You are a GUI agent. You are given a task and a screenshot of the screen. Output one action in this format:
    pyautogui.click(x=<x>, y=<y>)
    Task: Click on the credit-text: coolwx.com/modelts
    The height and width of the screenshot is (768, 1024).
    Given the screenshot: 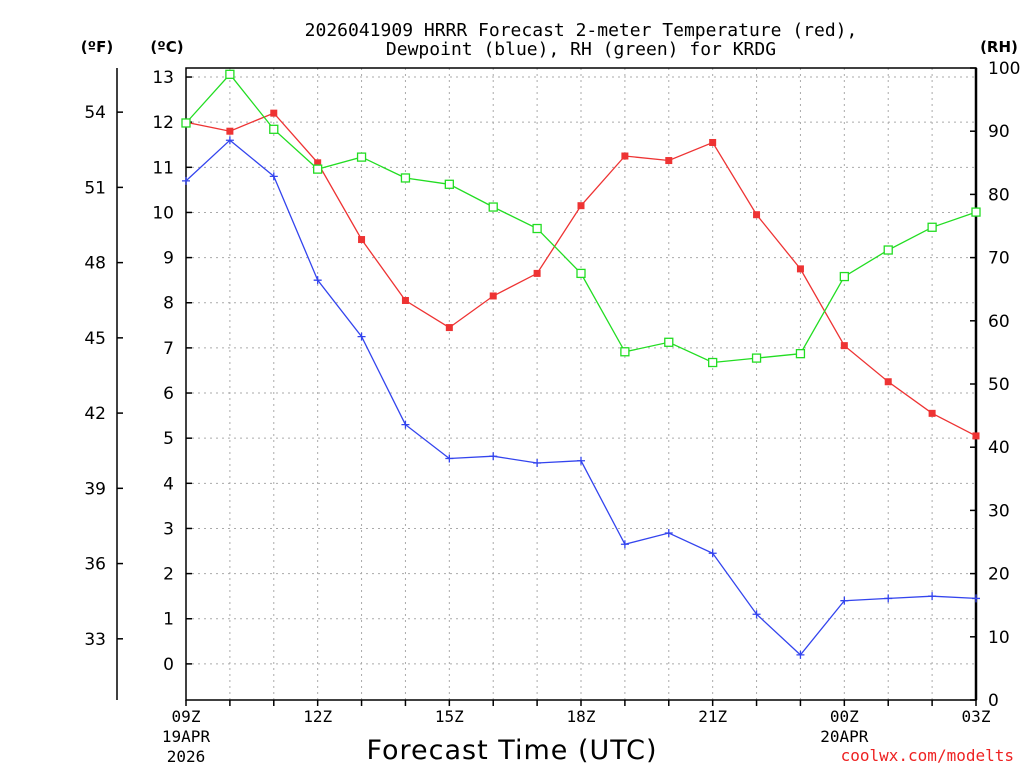 What is the action you would take?
    pyautogui.click(x=927, y=755)
    